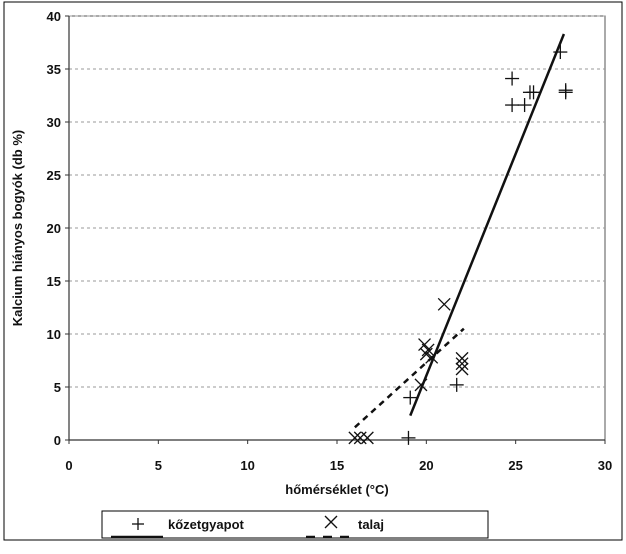 This screenshot has width=626, height=554. What do you see at coordinates (17, 228) in the screenshot?
I see `y-axis-label: Kalcium hiányos bogyók (db %)` at bounding box center [17, 228].